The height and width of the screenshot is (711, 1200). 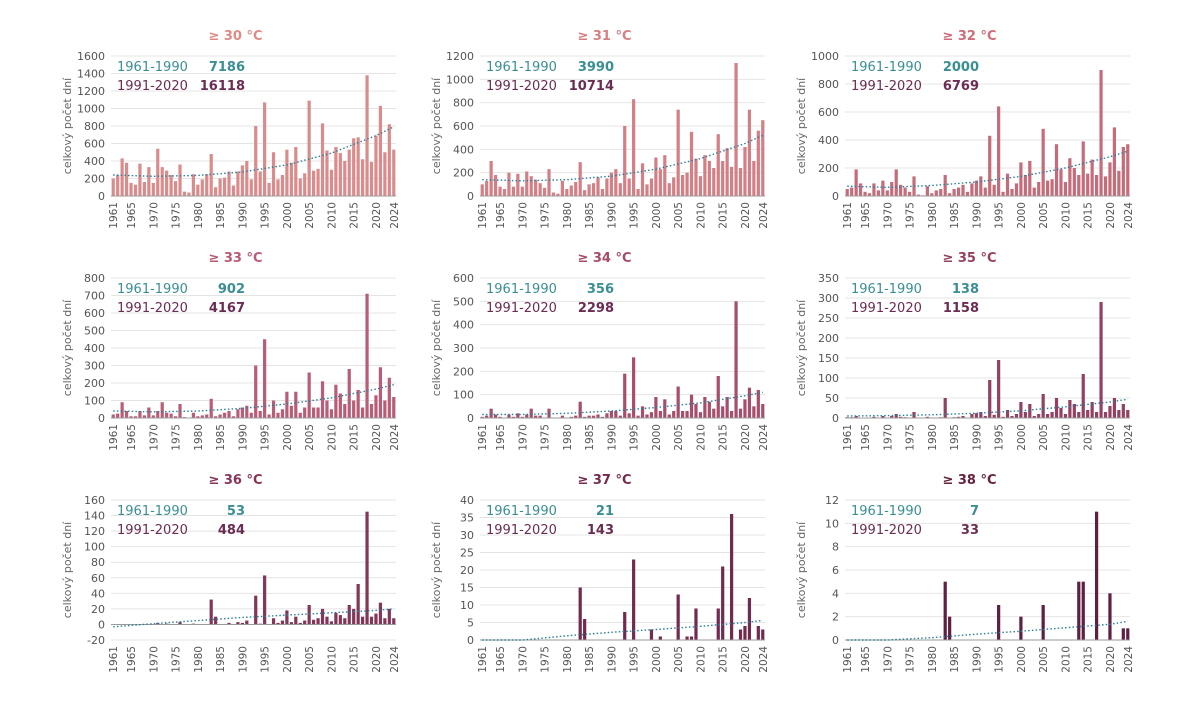 I want to click on bar-1994, so click(x=994, y=416).